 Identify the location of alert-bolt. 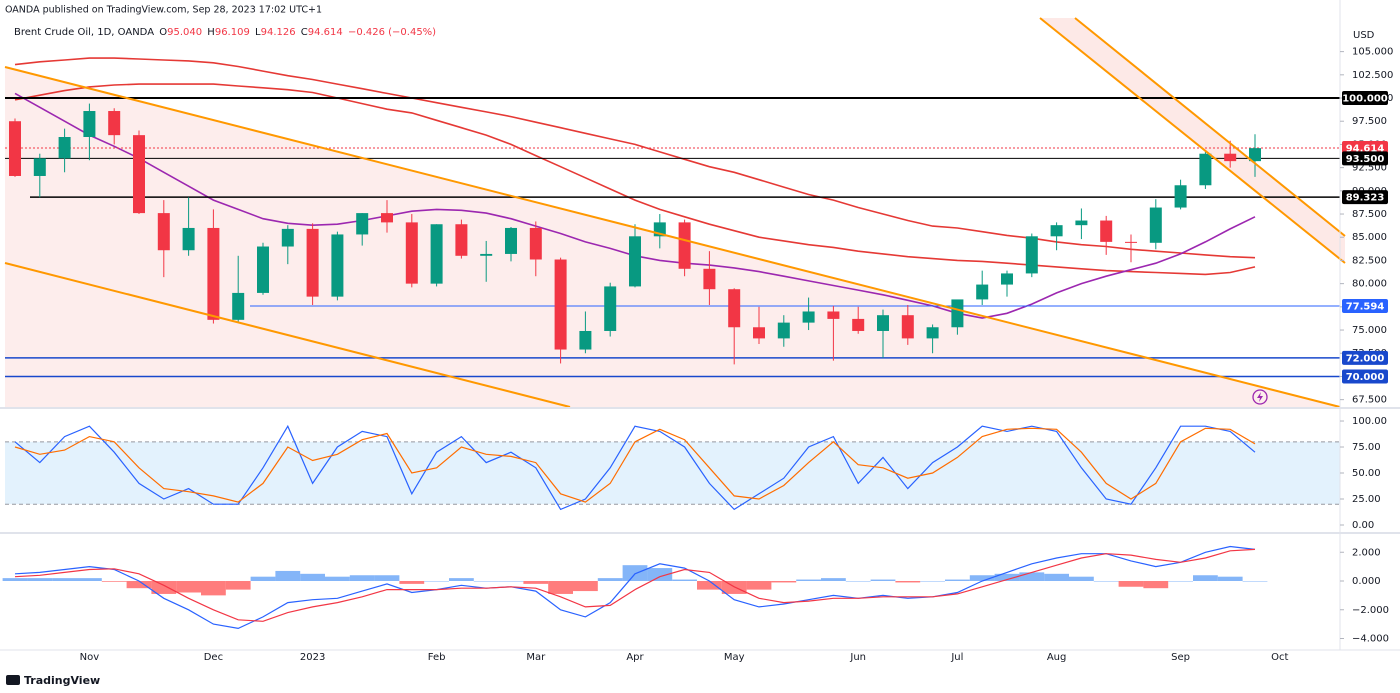
(1260, 397).